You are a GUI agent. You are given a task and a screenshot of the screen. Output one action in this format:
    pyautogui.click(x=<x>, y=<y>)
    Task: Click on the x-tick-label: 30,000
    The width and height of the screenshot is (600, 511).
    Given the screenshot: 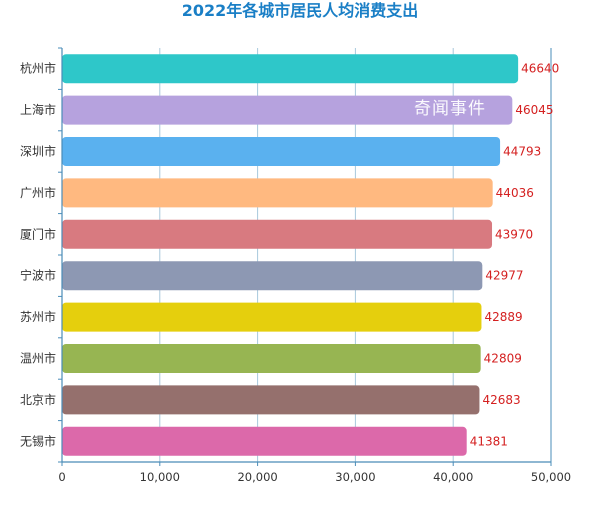 What is the action you would take?
    pyautogui.click(x=355, y=477)
    